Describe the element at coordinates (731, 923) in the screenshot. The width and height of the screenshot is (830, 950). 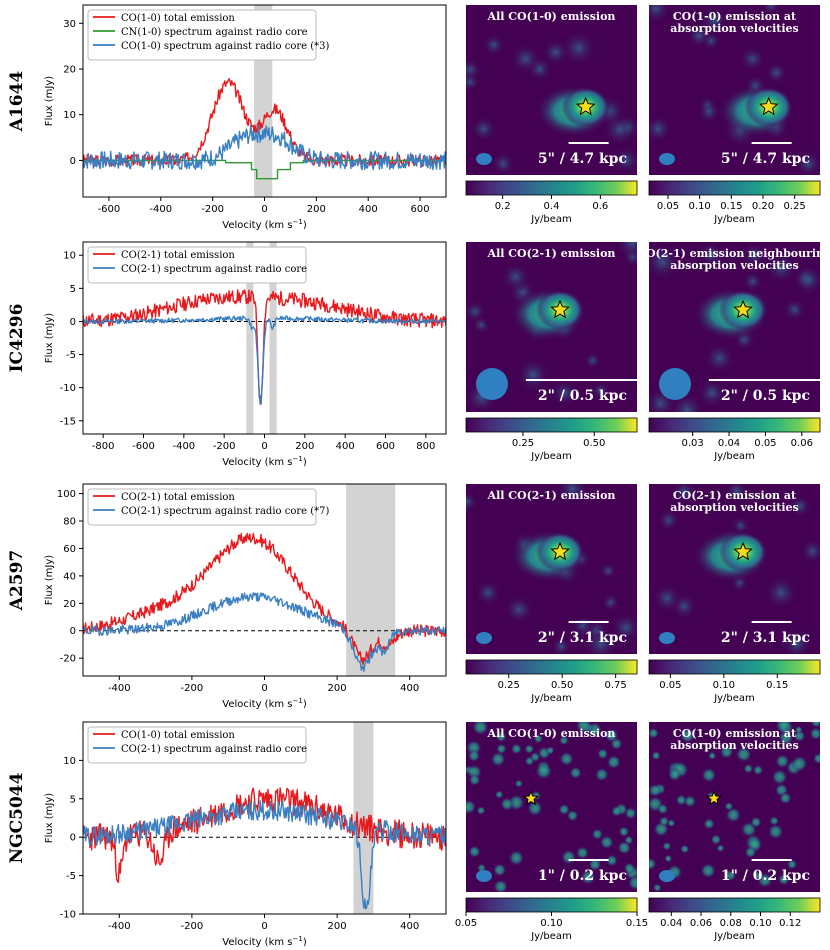
I see `colorbar-tick-label: 0.08` at that location.